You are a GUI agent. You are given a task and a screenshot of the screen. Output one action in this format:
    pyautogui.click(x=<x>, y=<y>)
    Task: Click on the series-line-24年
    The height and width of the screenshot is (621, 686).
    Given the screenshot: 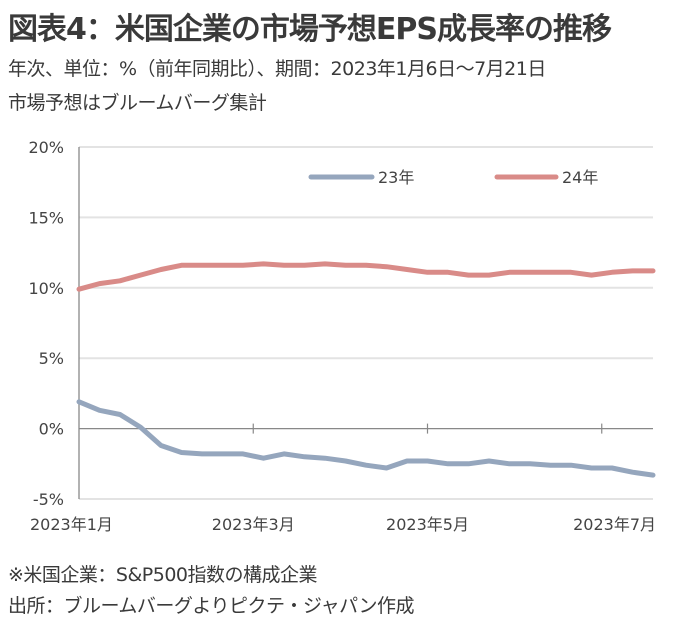 What is the action you would take?
    pyautogui.click(x=366, y=276)
    